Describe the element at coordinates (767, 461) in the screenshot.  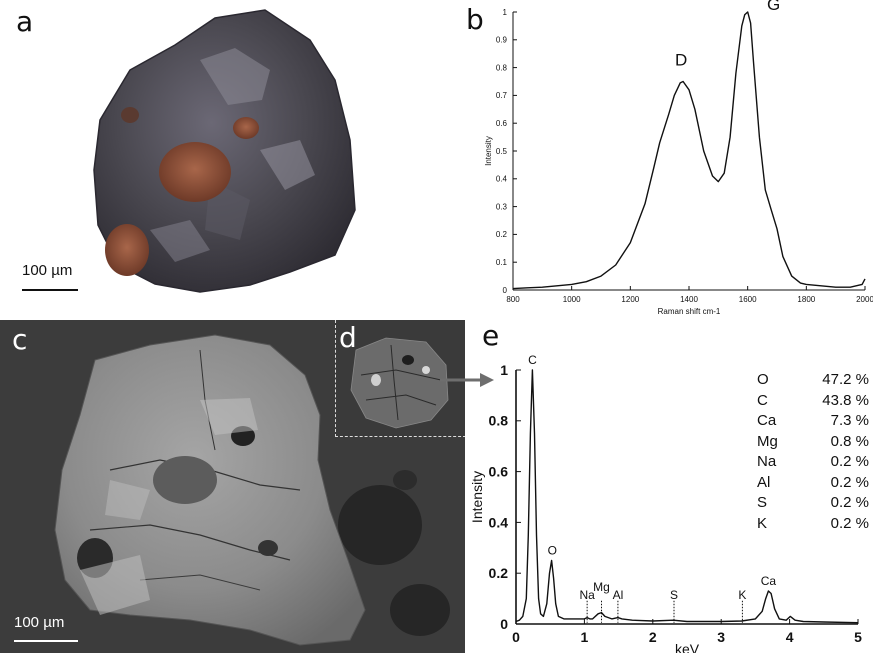
I see `composition-element: Na` at that location.